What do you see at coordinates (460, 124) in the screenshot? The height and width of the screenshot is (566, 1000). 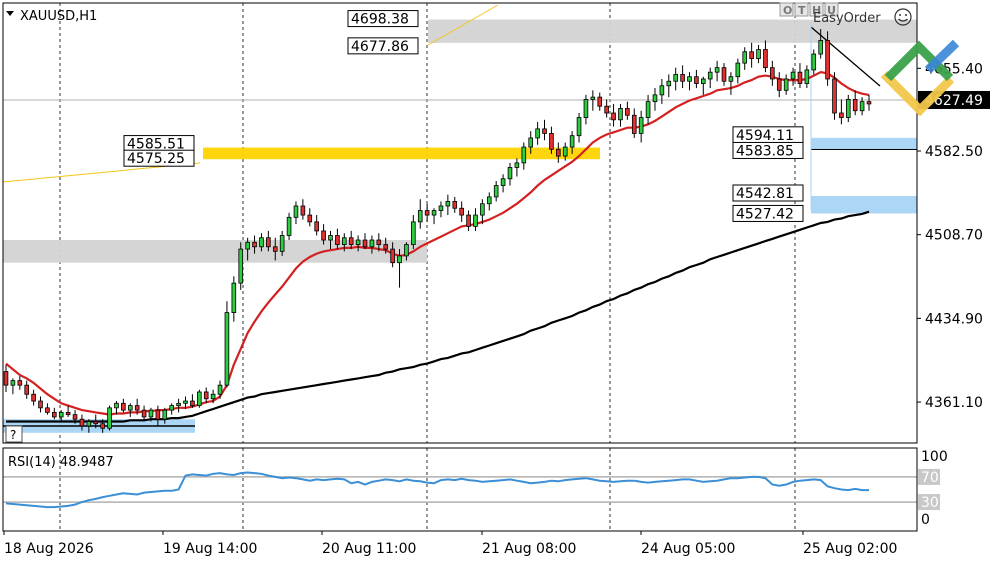 I see `horizontal-lines` at bounding box center [460, 124].